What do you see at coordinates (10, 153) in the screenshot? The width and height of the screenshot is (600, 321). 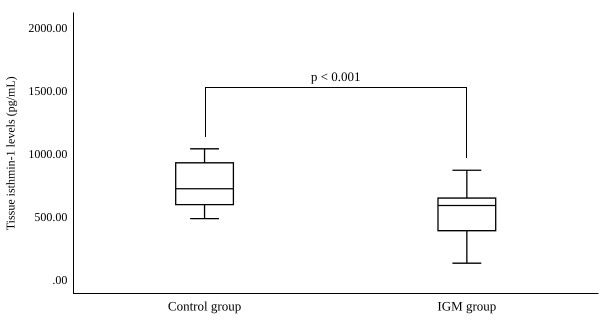 I see `y-axis-title: Tissue isthmin-1 levels (pg/mL)` at bounding box center [10, 153].